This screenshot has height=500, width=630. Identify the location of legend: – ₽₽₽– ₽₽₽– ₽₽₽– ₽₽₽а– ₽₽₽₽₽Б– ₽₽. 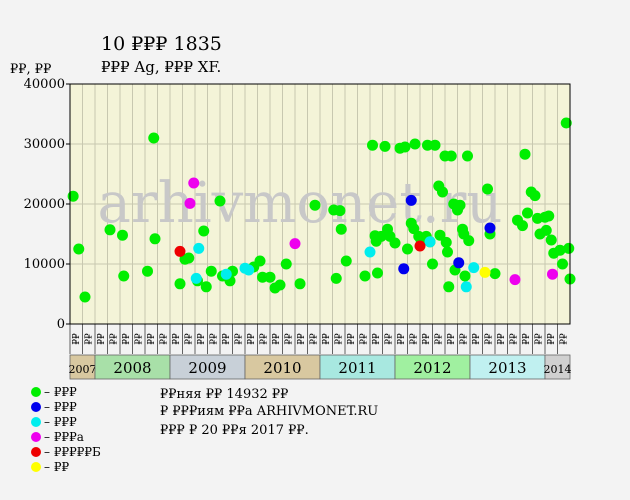
(66, 429).